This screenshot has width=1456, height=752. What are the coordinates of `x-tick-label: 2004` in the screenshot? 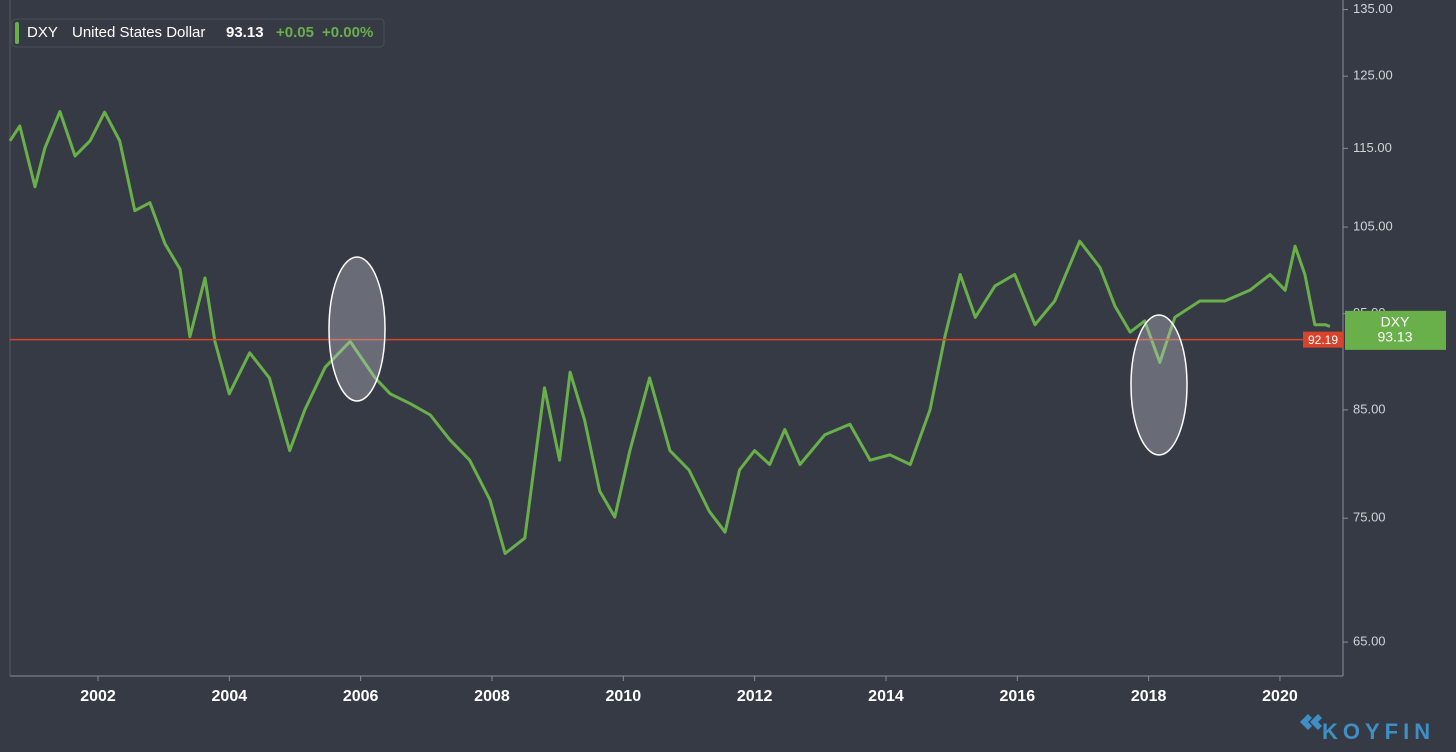 It's located at (230, 696).